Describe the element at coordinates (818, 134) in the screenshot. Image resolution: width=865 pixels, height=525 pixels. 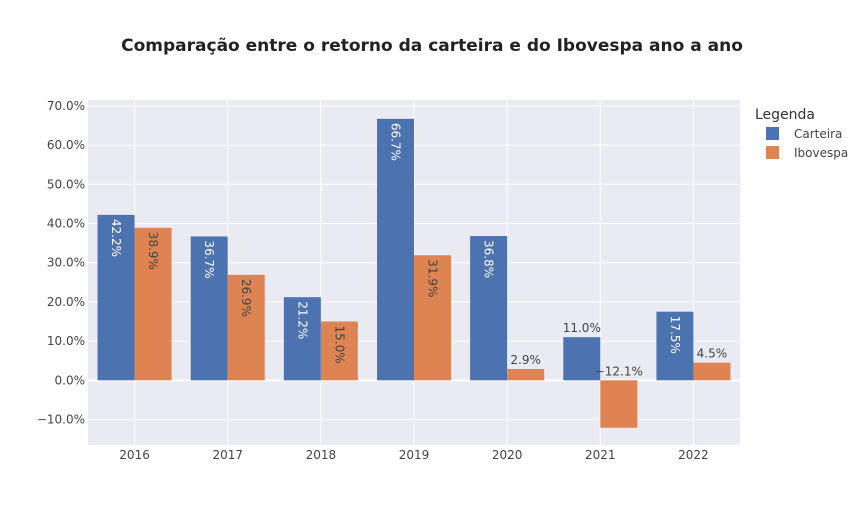
I see `legend-label-carteira: Carteira` at that location.